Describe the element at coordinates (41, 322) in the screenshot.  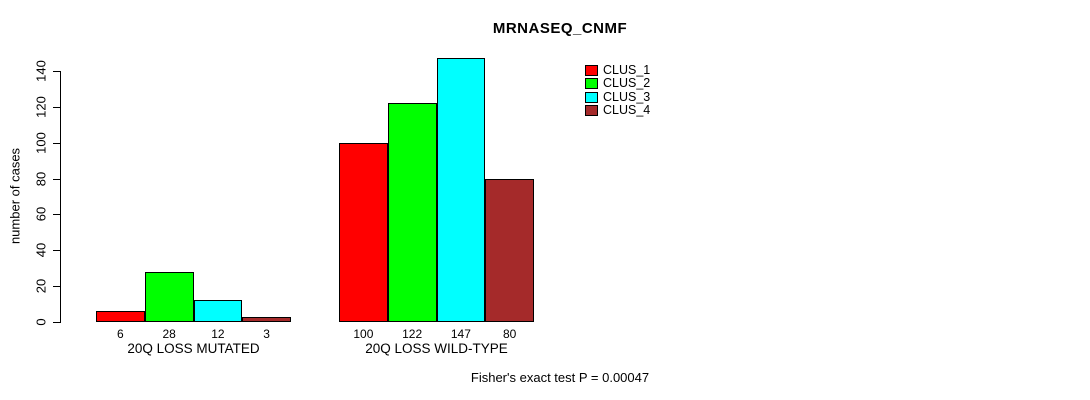
I see `y-tick-label: 0` at that location.